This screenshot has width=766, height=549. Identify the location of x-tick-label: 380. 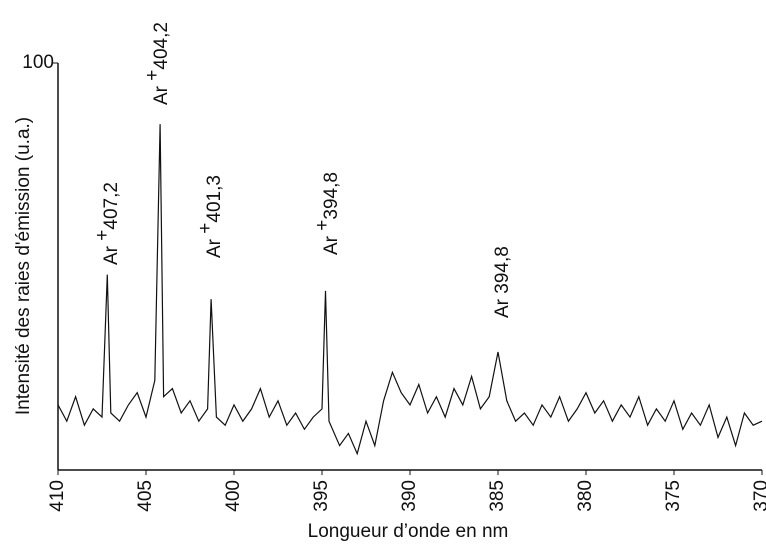
(585, 496).